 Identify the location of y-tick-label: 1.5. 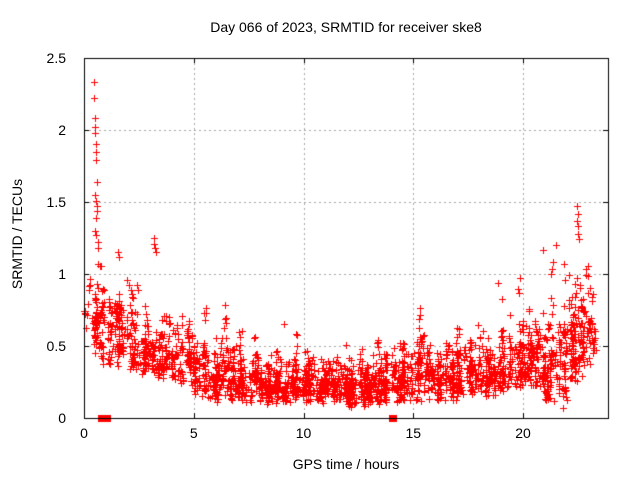
(56, 202).